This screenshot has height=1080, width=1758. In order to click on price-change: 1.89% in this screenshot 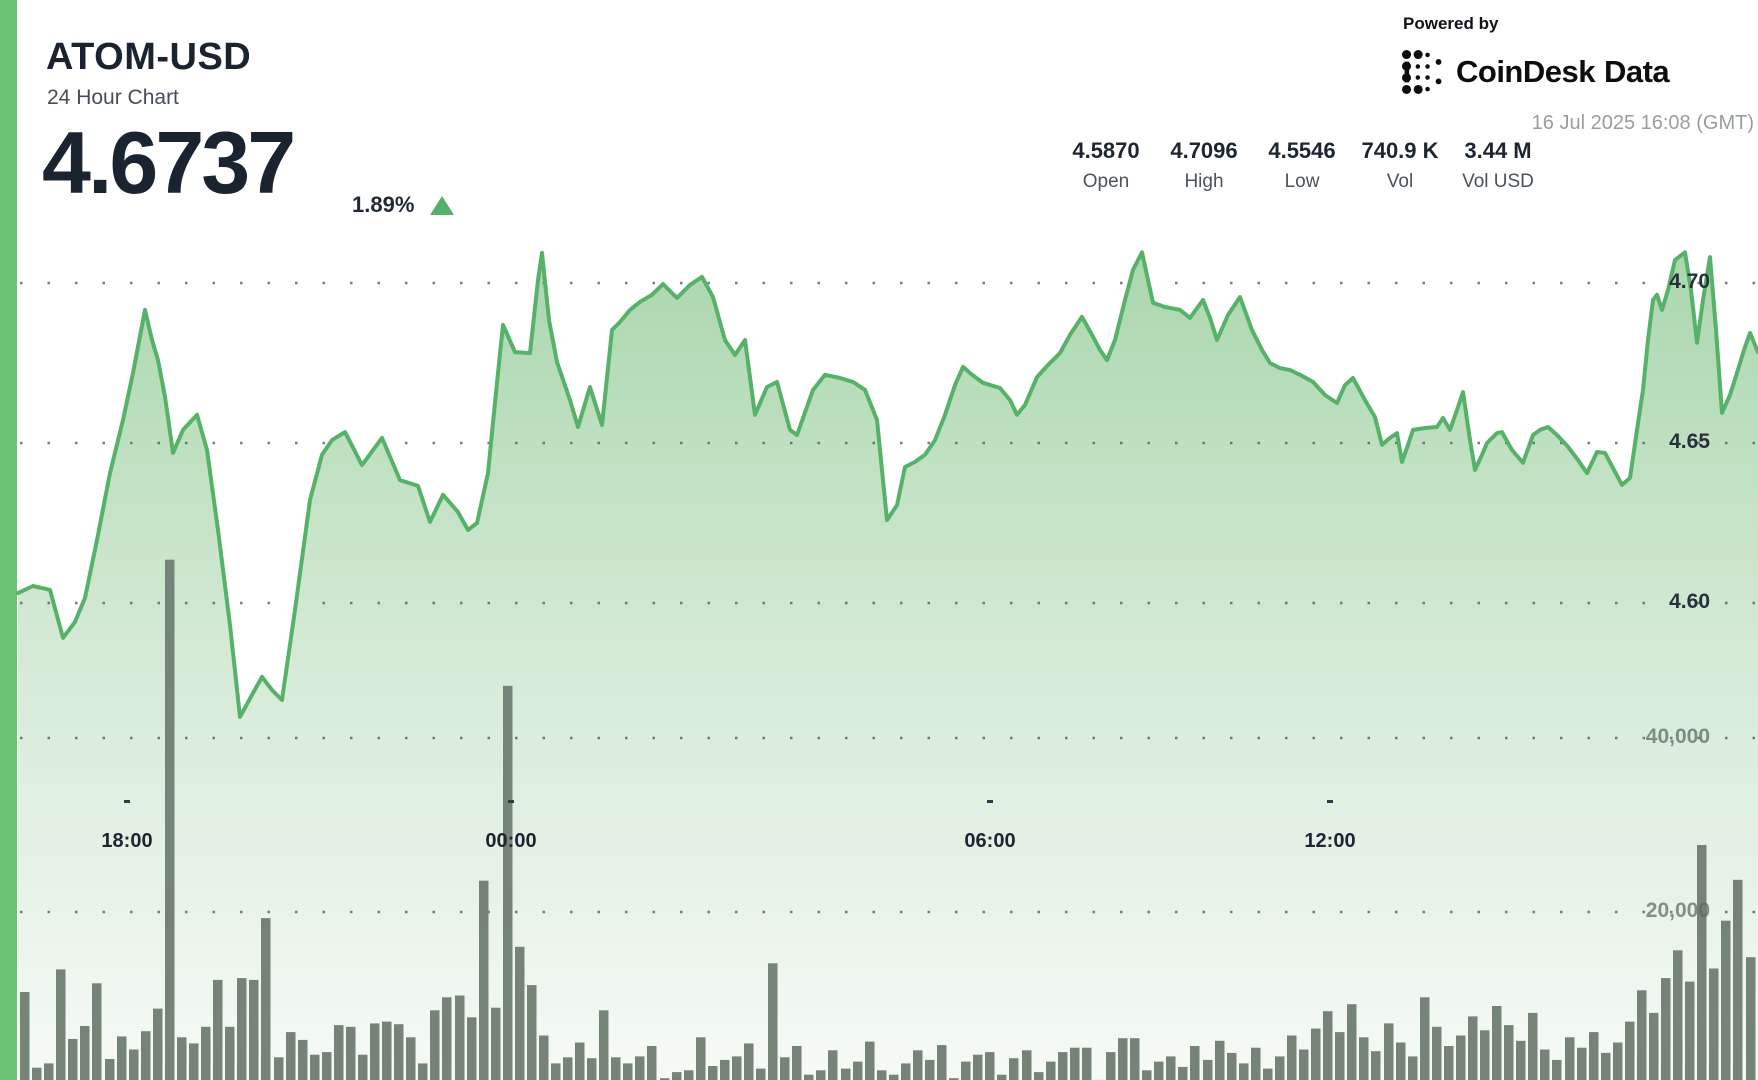, I will do `click(403, 205)`.